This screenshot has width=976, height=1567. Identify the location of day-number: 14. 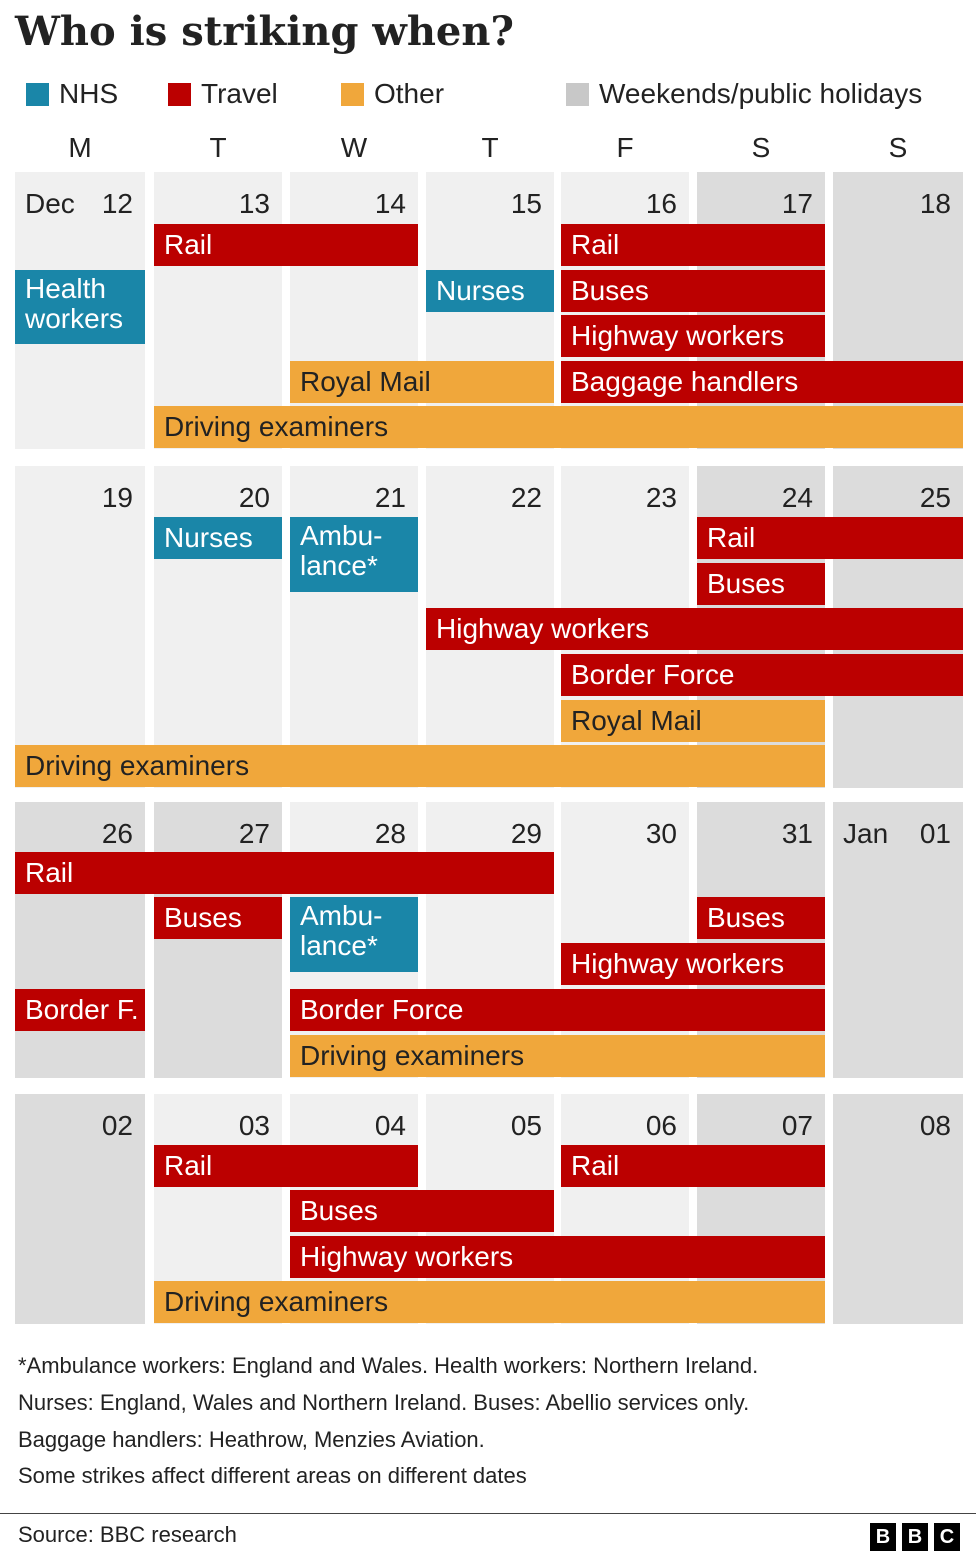
(390, 203).